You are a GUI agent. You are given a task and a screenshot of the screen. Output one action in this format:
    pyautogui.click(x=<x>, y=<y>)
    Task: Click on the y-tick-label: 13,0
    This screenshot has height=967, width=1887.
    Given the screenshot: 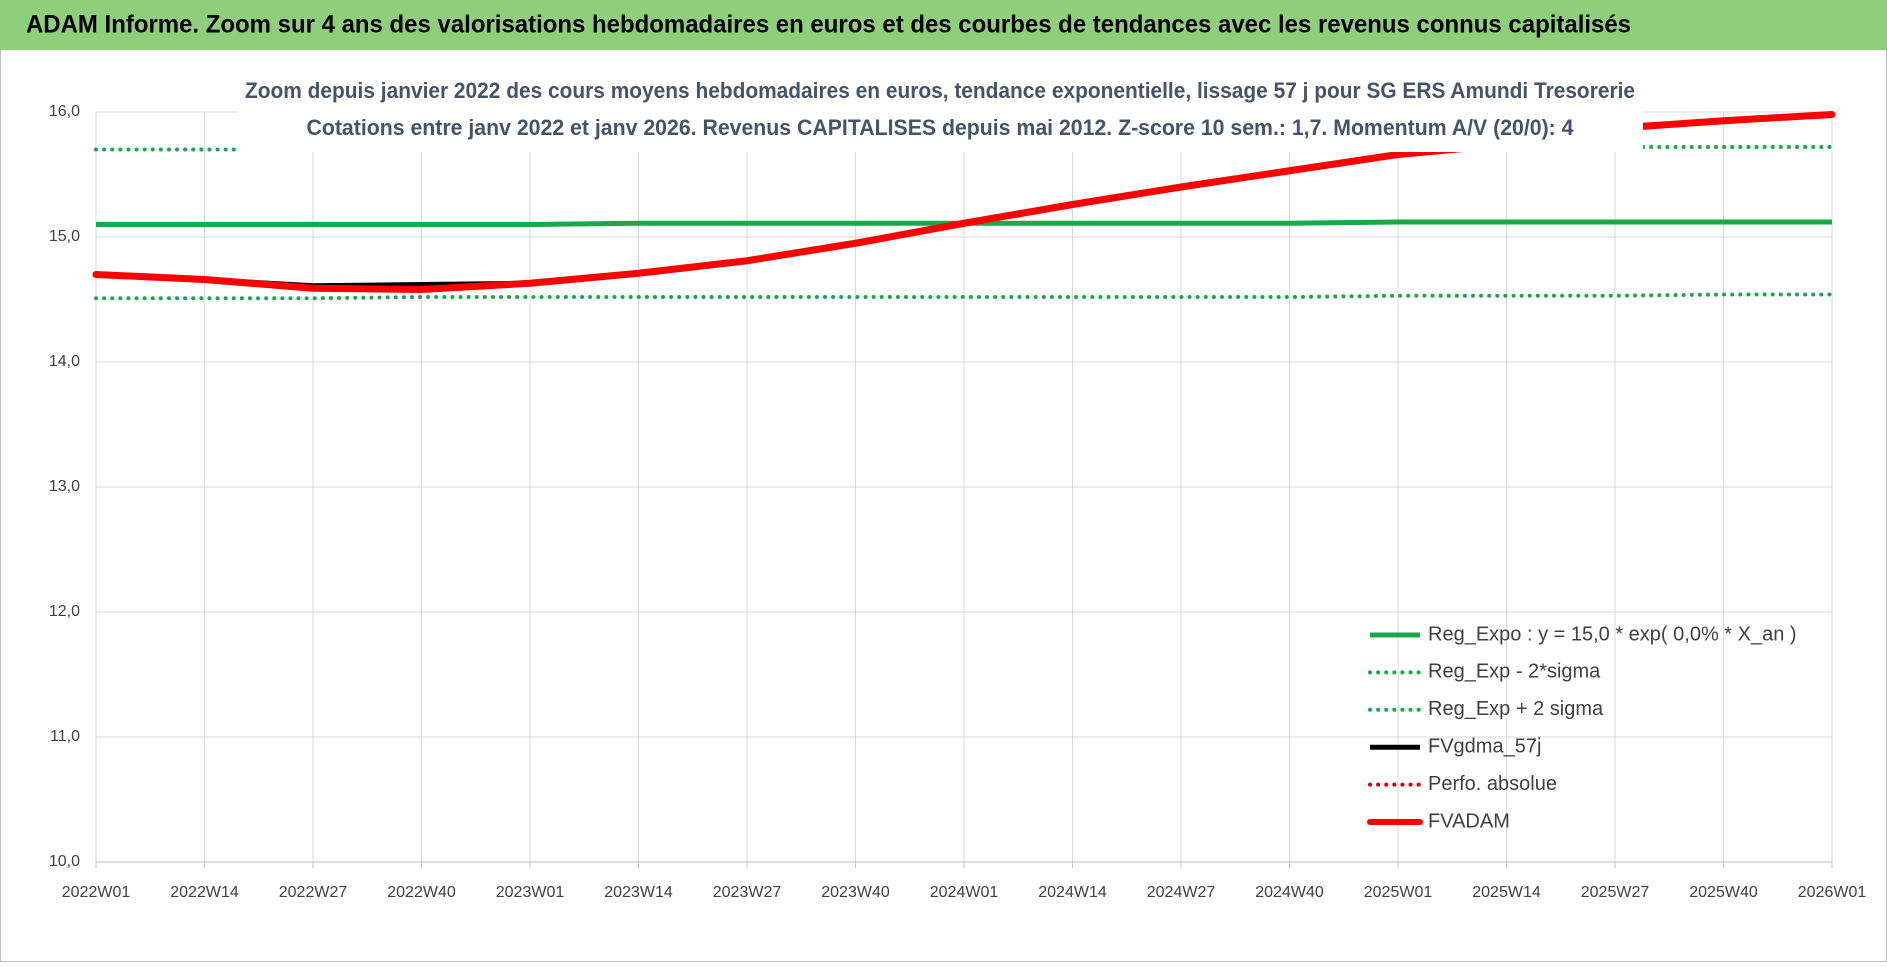 What is the action you would take?
    pyautogui.click(x=64, y=486)
    